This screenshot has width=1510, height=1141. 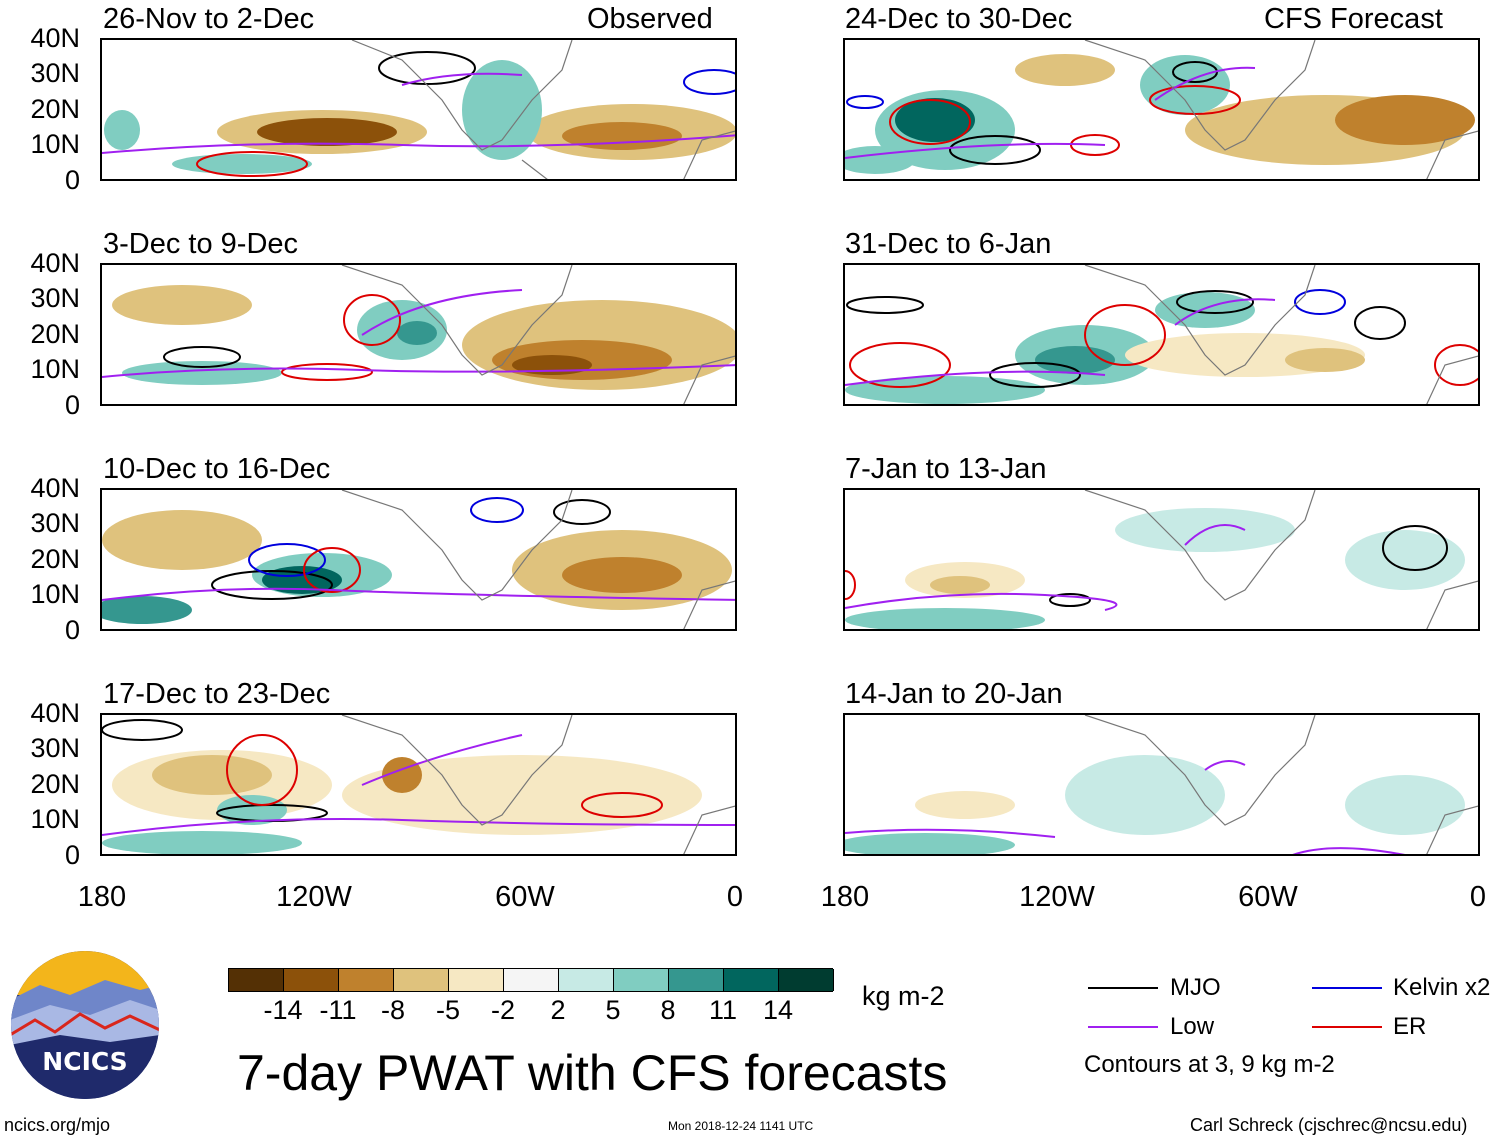 I want to click on panel-tag-cfs-forecast: CFS Forecast, so click(x=1353, y=19).